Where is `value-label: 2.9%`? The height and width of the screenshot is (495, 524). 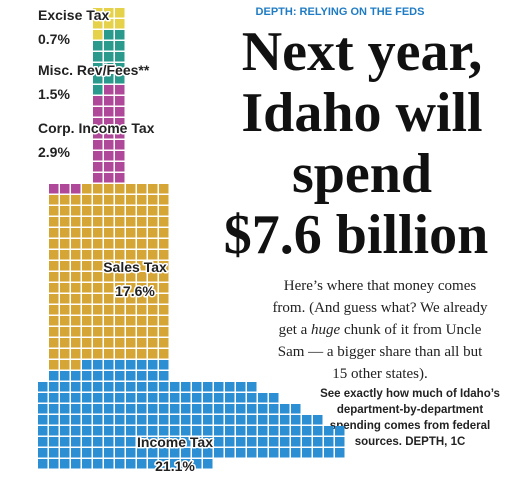 value-label: 2.9% is located at coordinates (54, 152).